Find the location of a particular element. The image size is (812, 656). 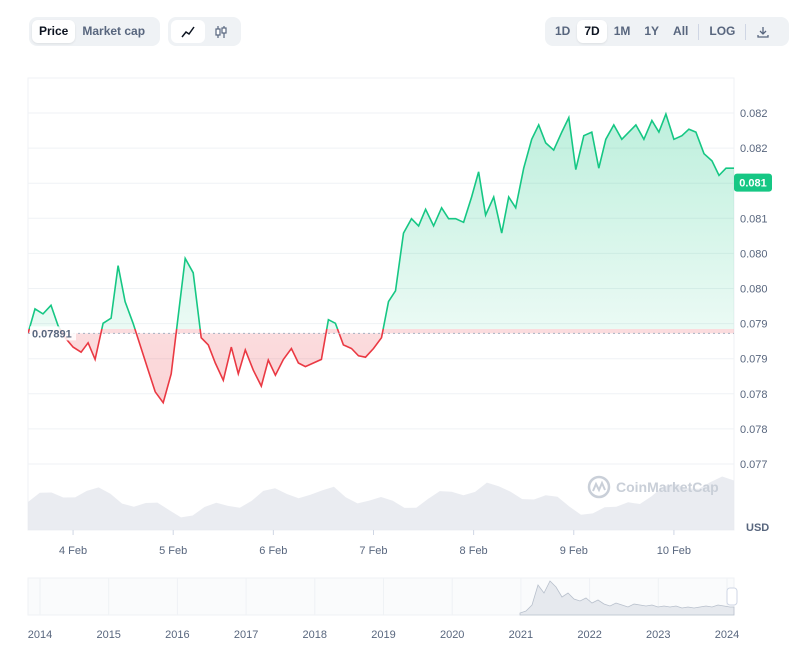

range-1m-button: 1M is located at coordinates (622, 31).